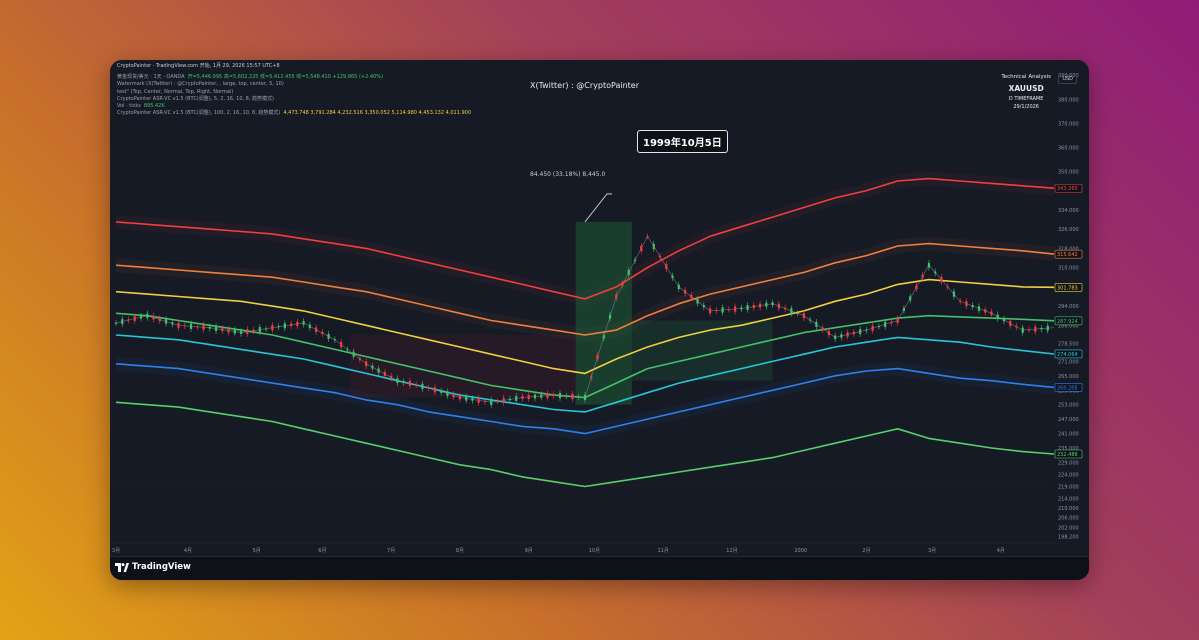 The height and width of the screenshot is (640, 1199). Describe the element at coordinates (1067, 288) in the screenshot. I see `series-value-label: 301.783` at that location.